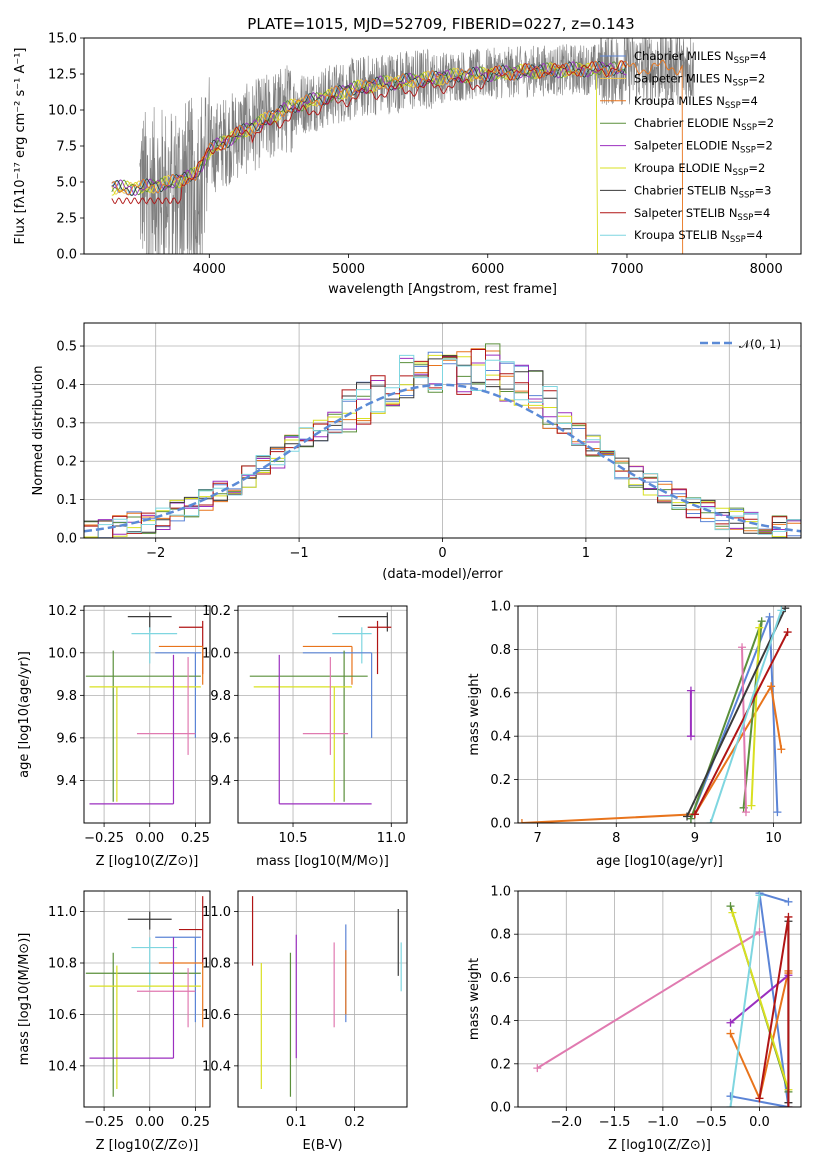 The height and width of the screenshot is (1170, 819). Describe the element at coordinates (66, 738) in the screenshot. I see `y-tick-label: 9.6` at that location.